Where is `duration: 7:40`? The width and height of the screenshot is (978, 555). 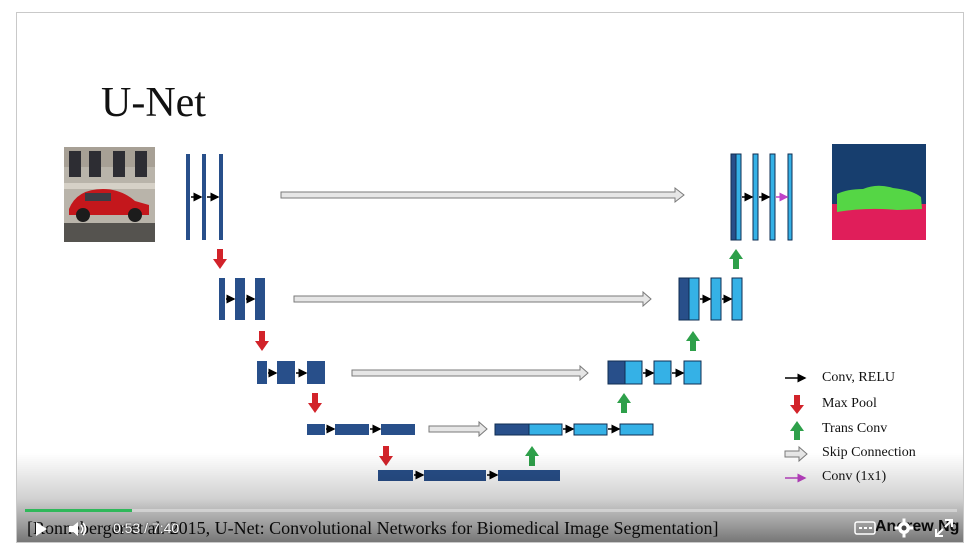
duration: 7:40 is located at coordinates (165, 528).